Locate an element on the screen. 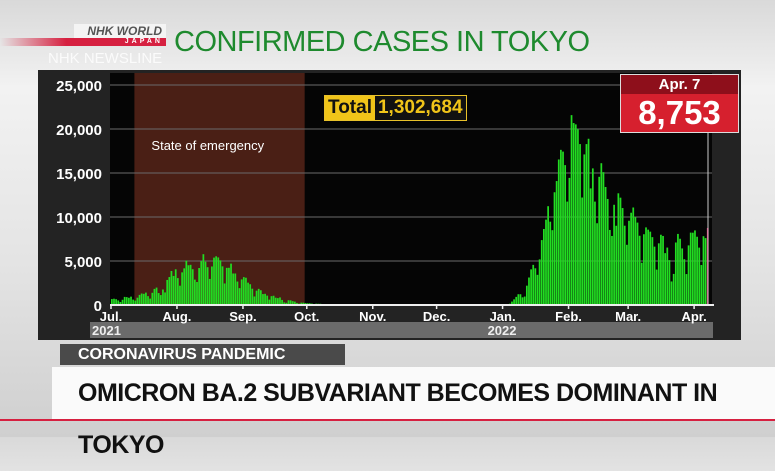 The height and width of the screenshot is (471, 775). x-tick-label: Nov. is located at coordinates (372, 316).